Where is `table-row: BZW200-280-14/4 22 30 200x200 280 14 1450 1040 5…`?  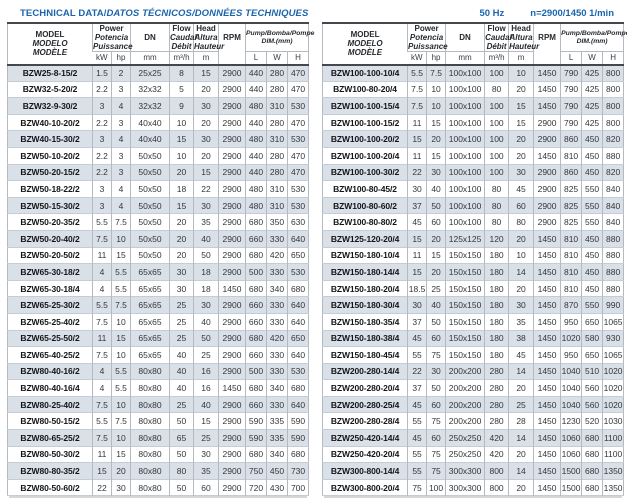
table-row: BZW200-280-14/4 22 30 200x200 280 14 1450 1040 5… is located at coordinates (473, 371).